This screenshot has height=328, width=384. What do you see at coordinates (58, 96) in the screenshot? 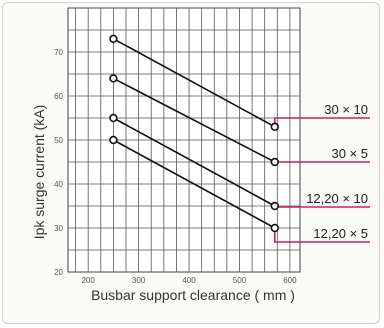
I see `y-tick-label: 60` at bounding box center [58, 96].